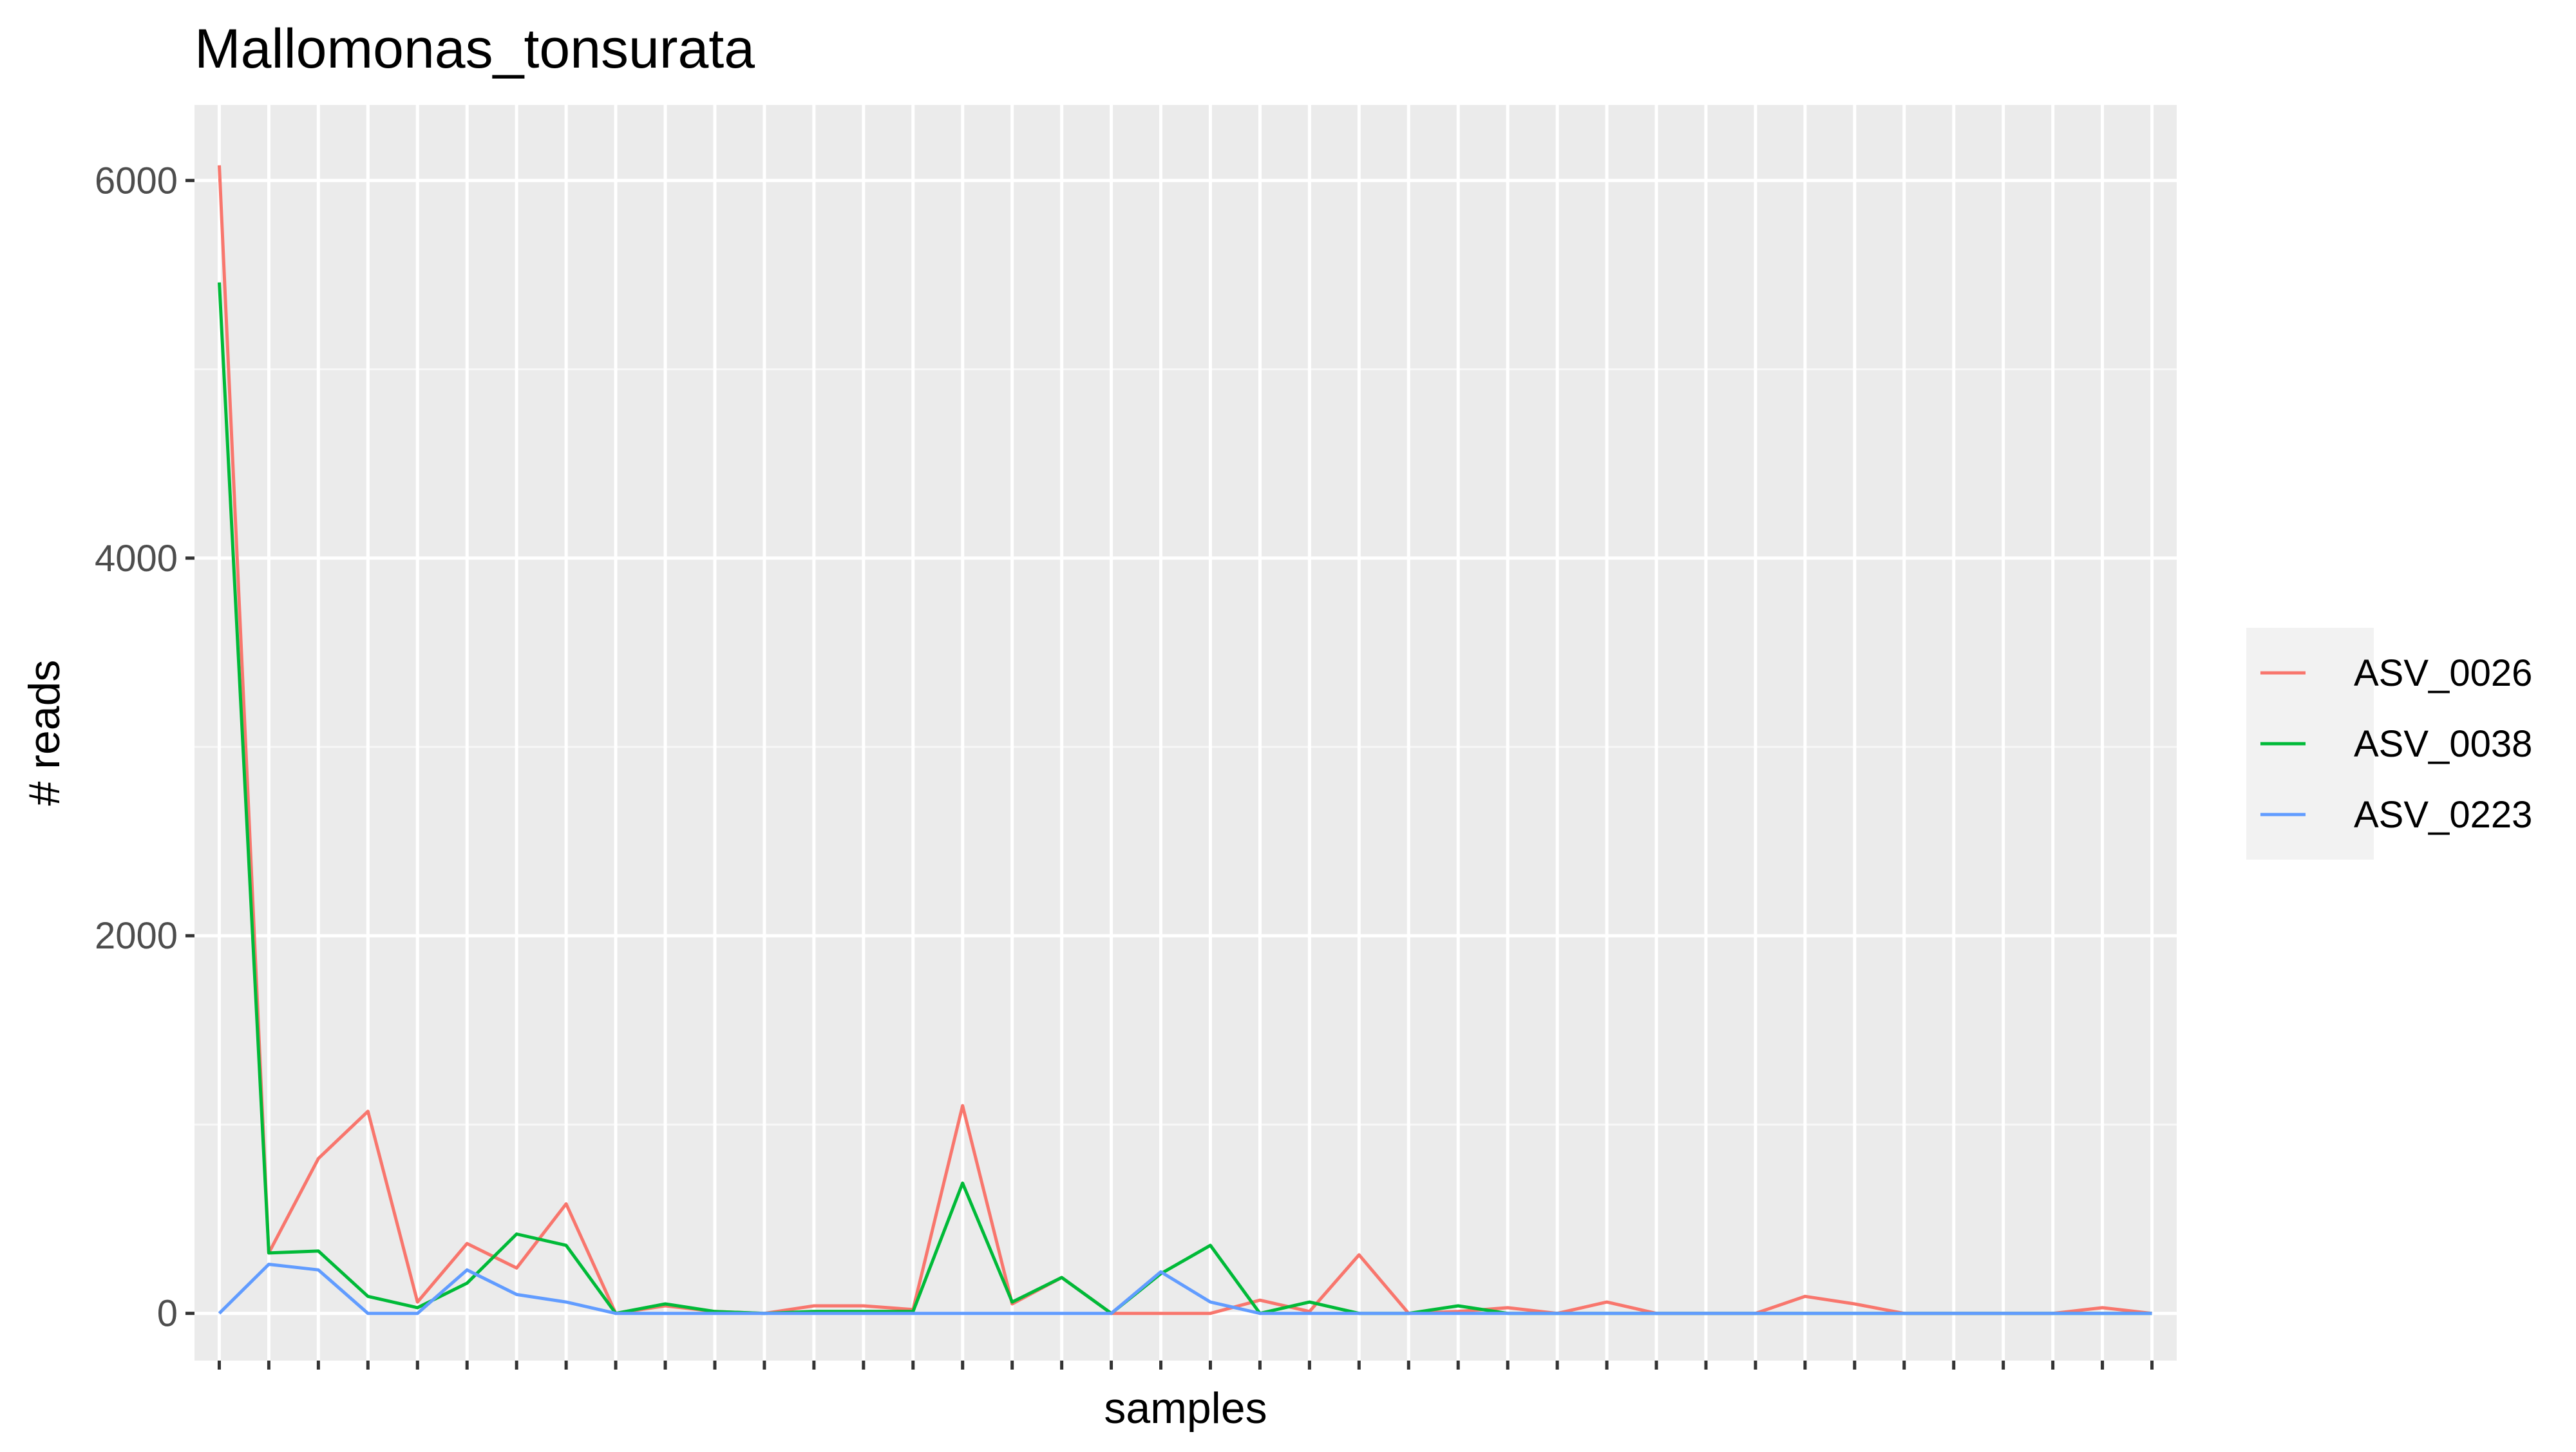 The width and height of the screenshot is (2576, 1452). What do you see at coordinates (1186, 1365) in the screenshot?
I see `x-axis` at bounding box center [1186, 1365].